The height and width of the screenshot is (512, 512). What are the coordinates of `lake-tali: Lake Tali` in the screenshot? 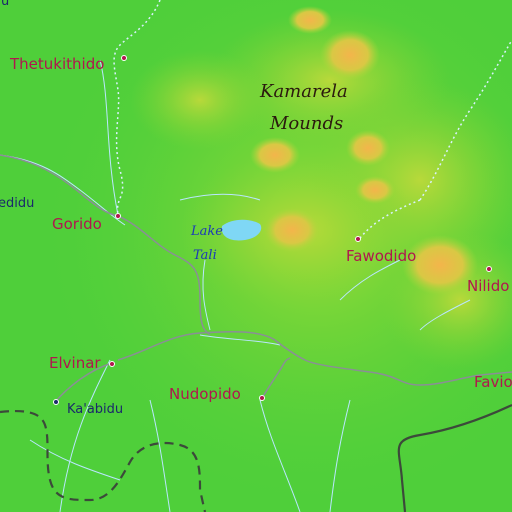 It's located at (226, 241).